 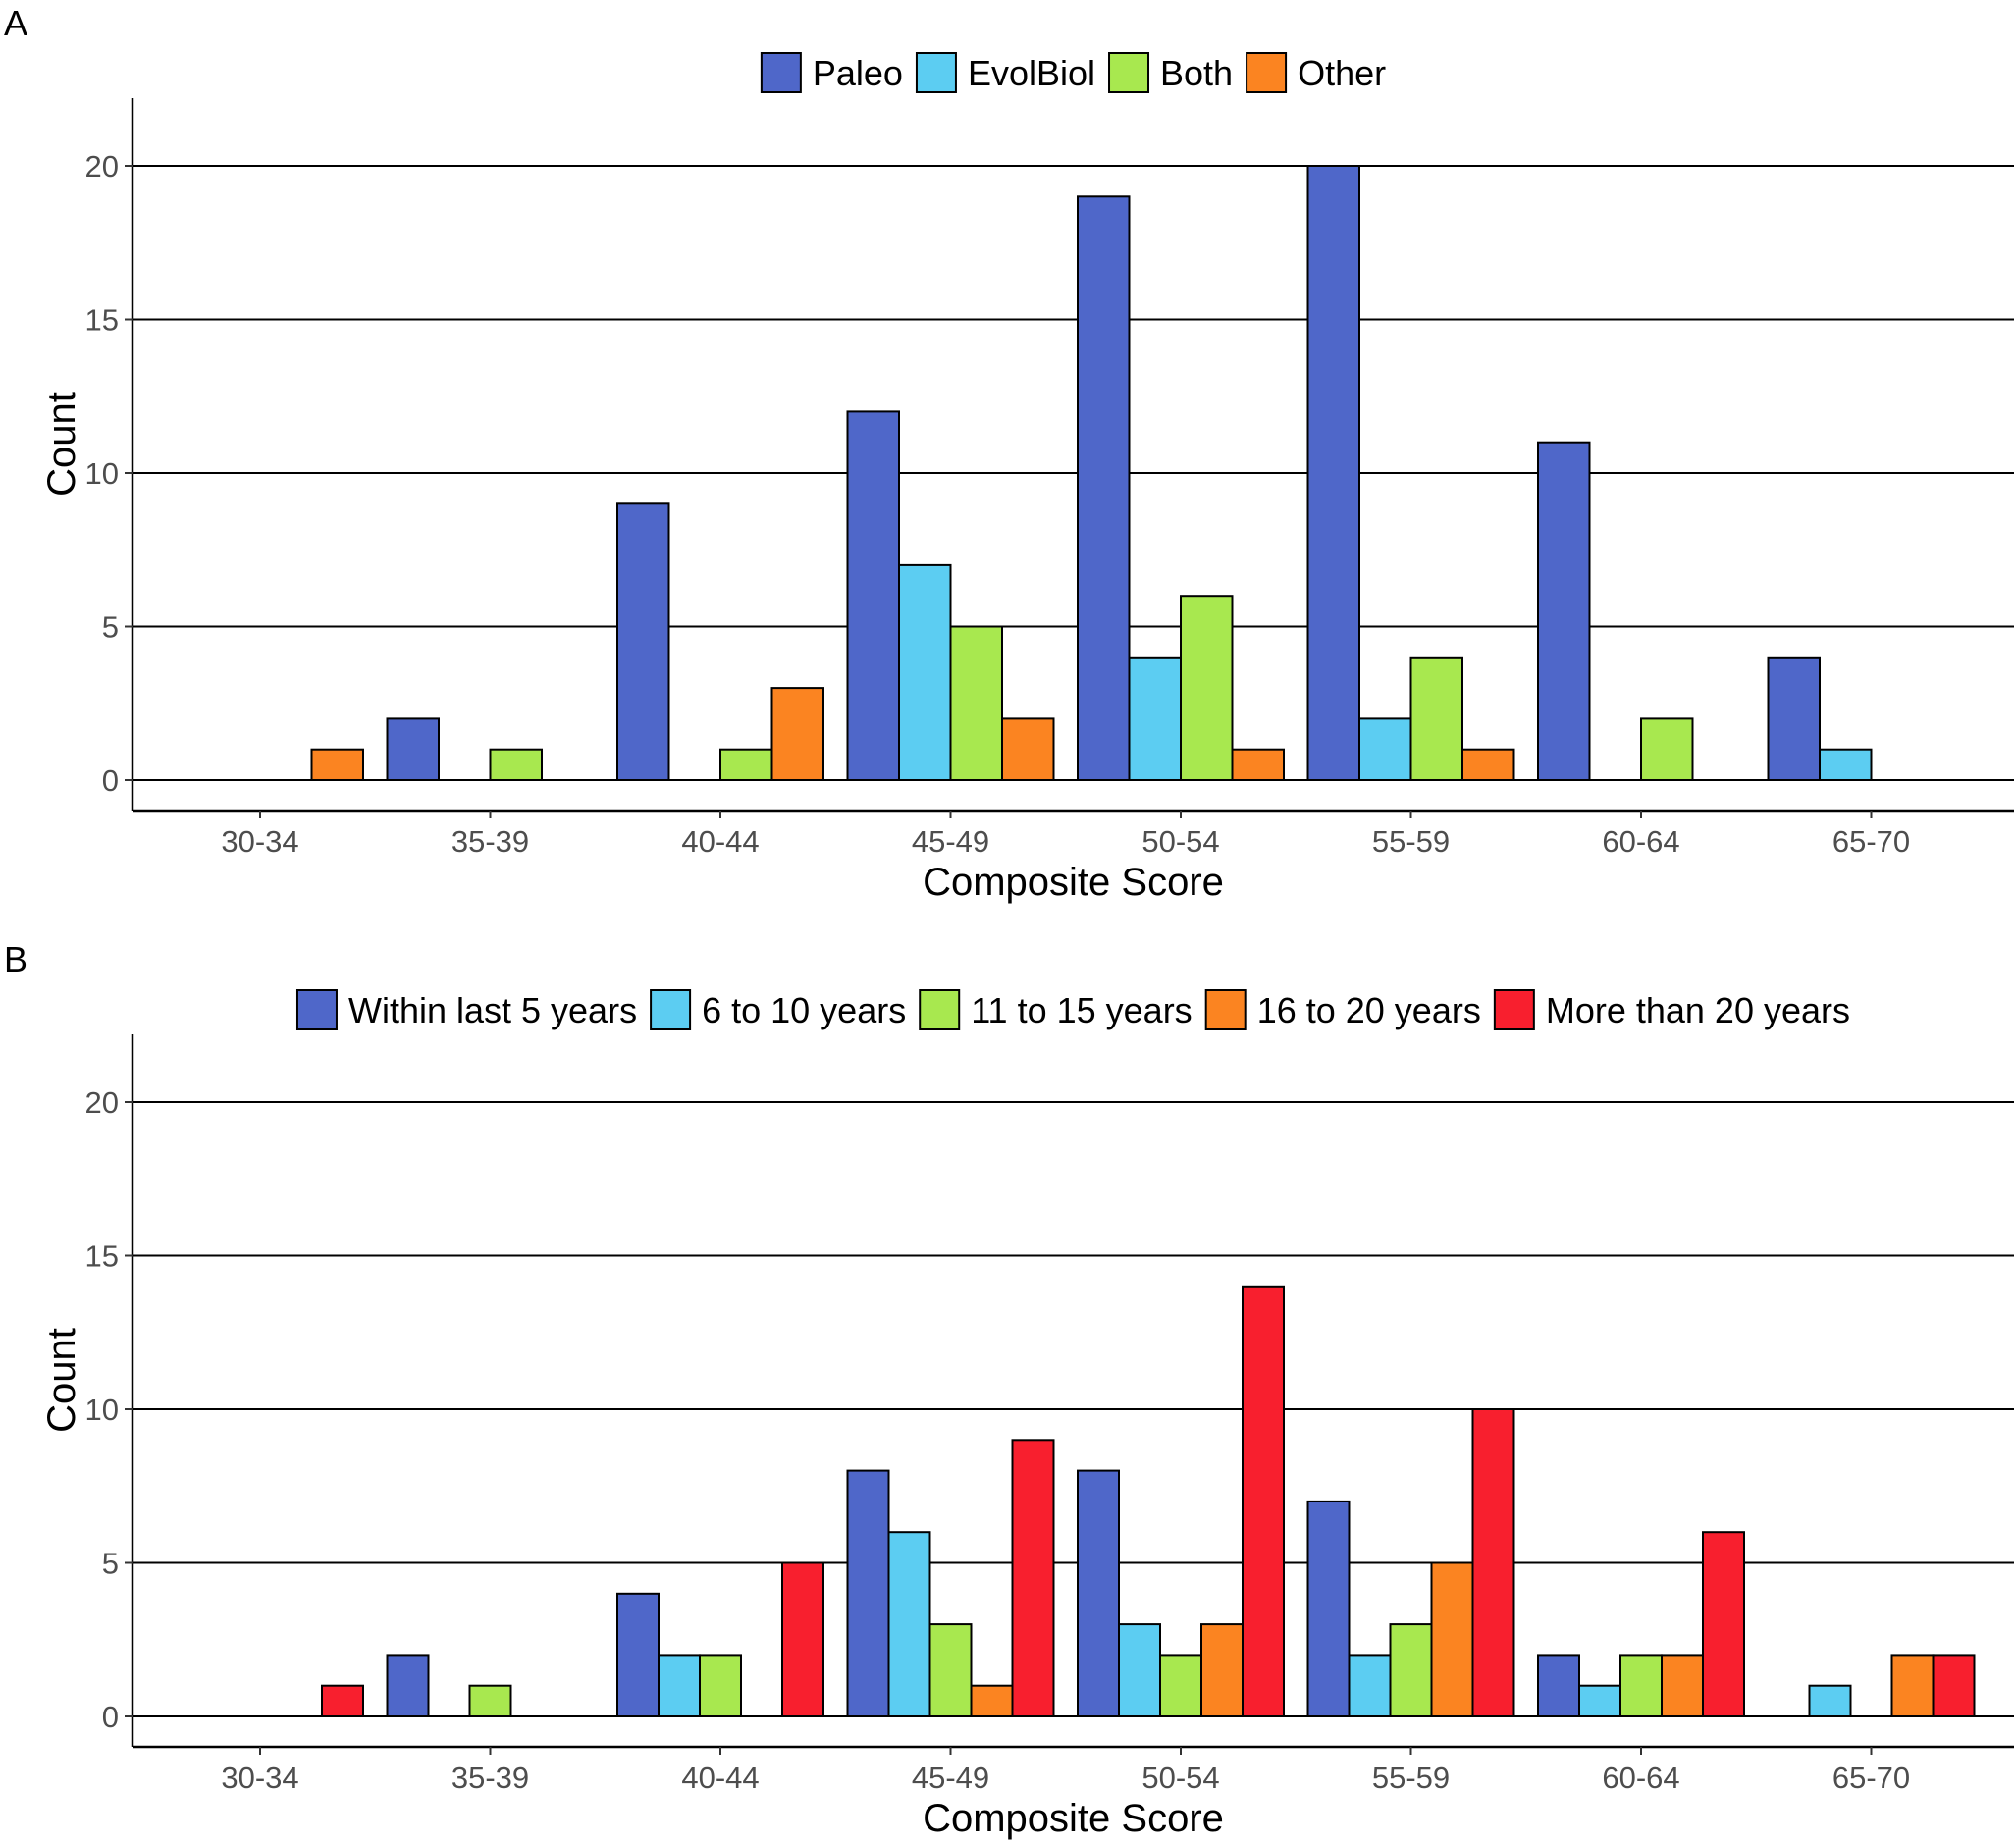 I want to click on legend-label-within-last-5-years: Within last 5 years, so click(x=492, y=1010).